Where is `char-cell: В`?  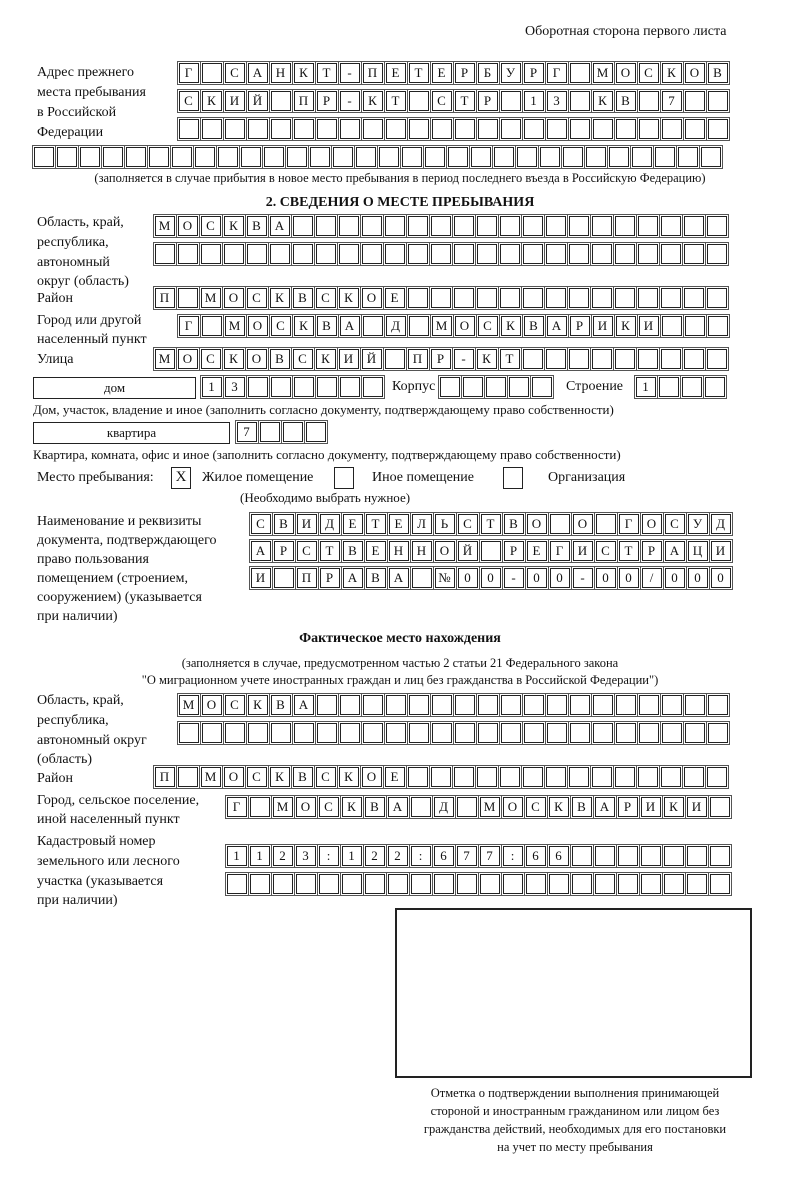
char-cell: В is located at coordinates (717, 73).